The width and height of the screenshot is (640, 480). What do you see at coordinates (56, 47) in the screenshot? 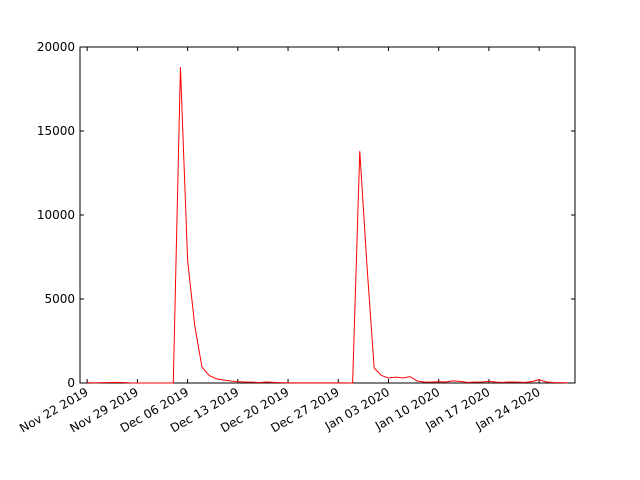
I see `y-tick-label: 20000` at bounding box center [56, 47].